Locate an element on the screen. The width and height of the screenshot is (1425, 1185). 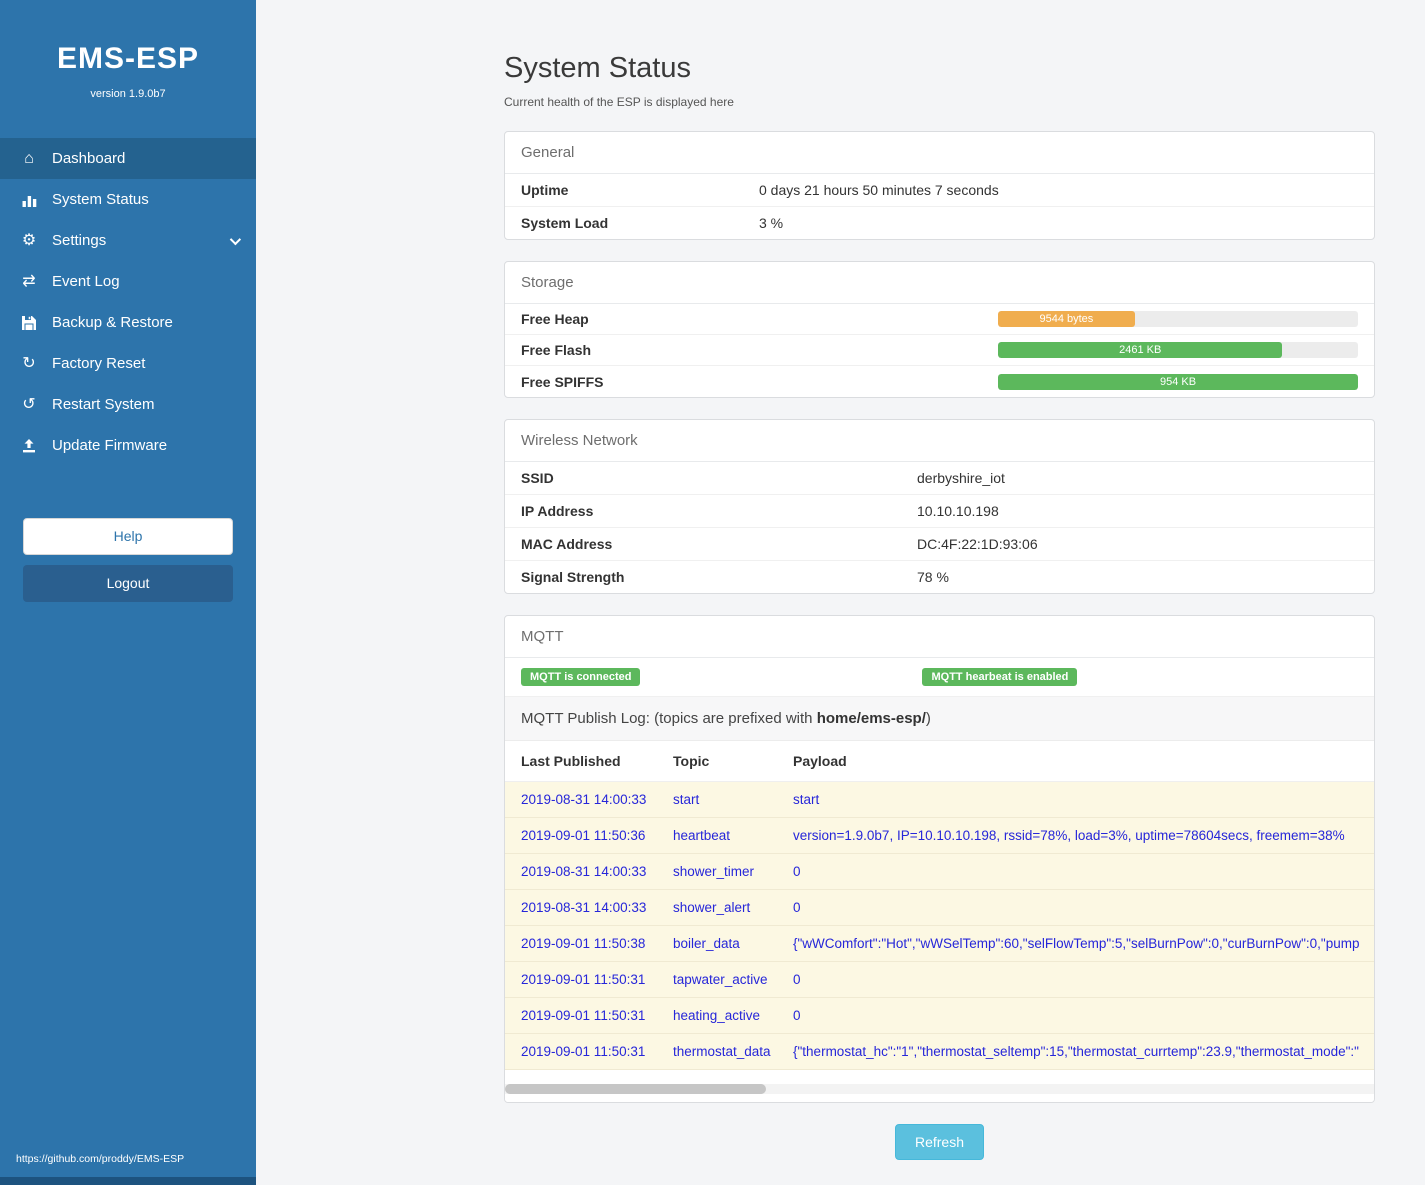
uptime-value: 0 days 21 hours 50 minutes 7 seconds is located at coordinates (879, 190).